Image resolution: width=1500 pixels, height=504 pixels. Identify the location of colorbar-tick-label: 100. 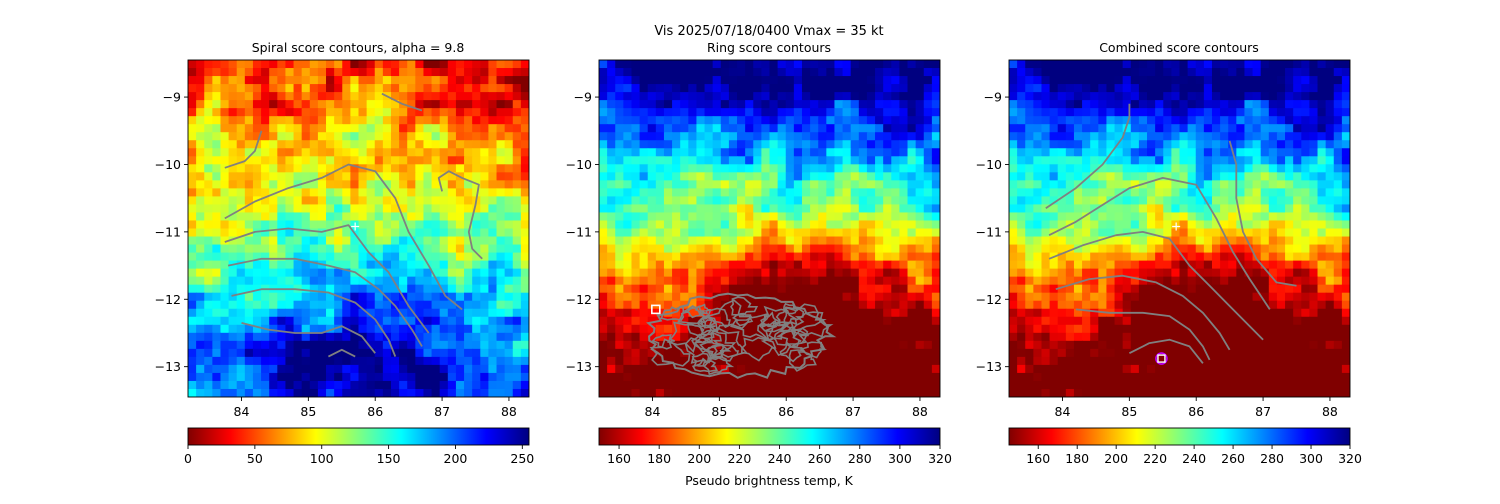
(322, 458).